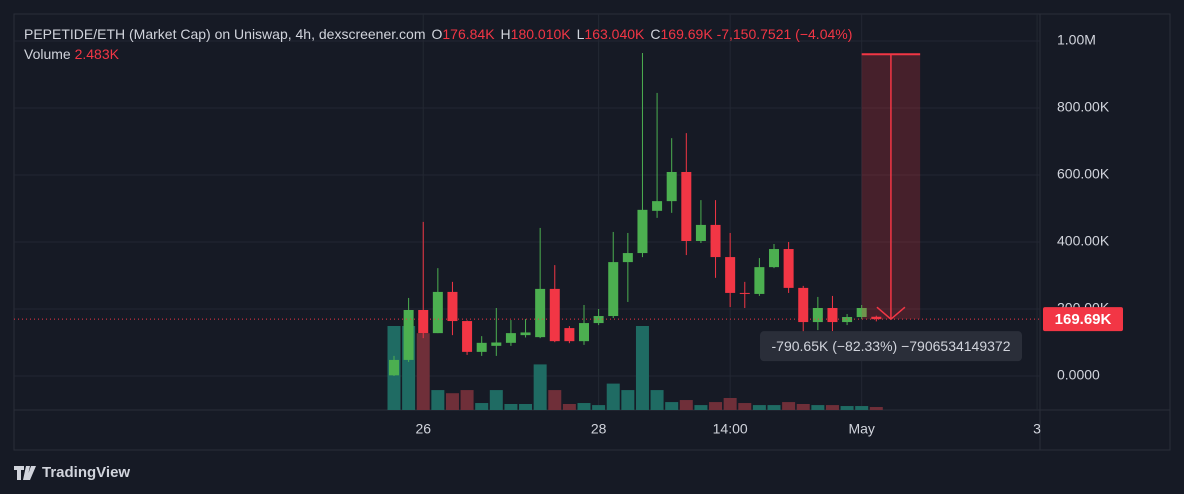 The image size is (1184, 494). Describe the element at coordinates (1083, 241) in the screenshot. I see `y-tick-label: 400.00K` at that location.